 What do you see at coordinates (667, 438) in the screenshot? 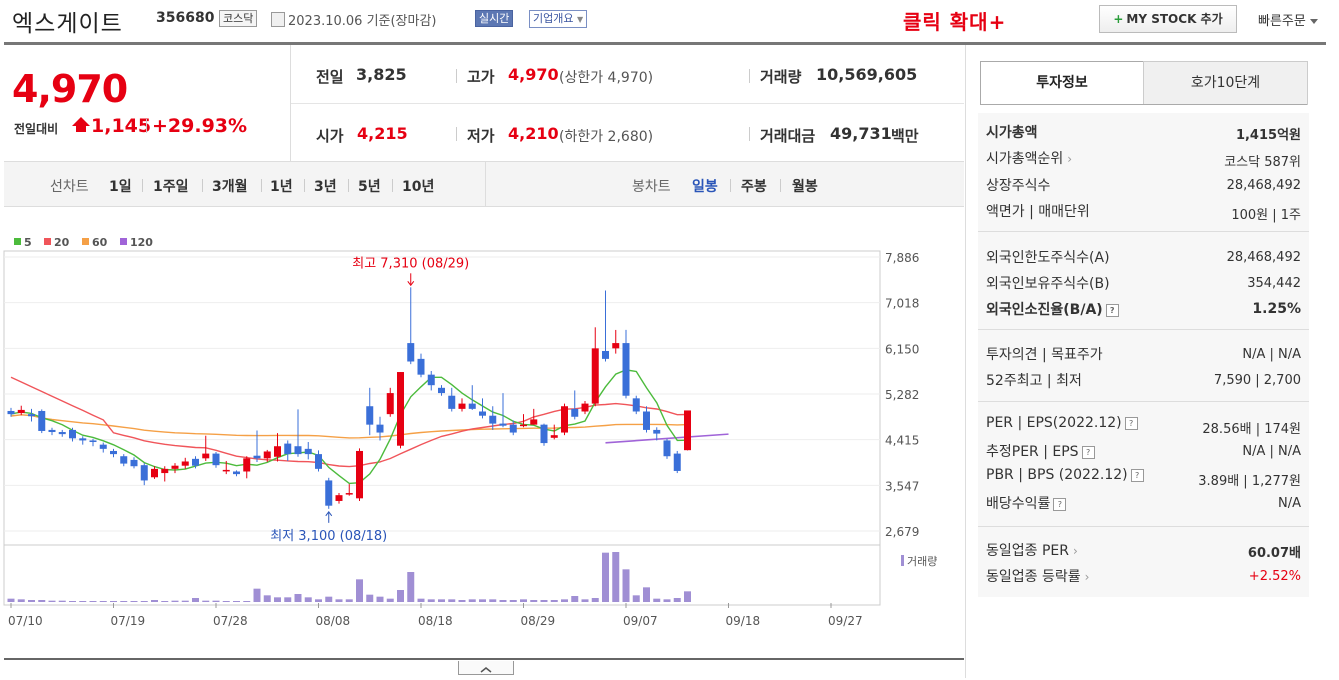
I see `ma120-line` at bounding box center [667, 438].